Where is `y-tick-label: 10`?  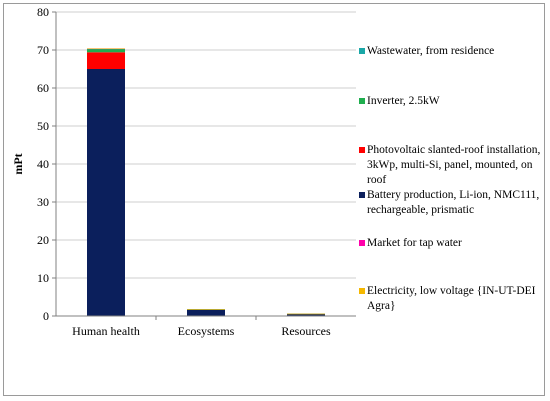
y-tick-label: 10 is located at coordinates (43, 278).